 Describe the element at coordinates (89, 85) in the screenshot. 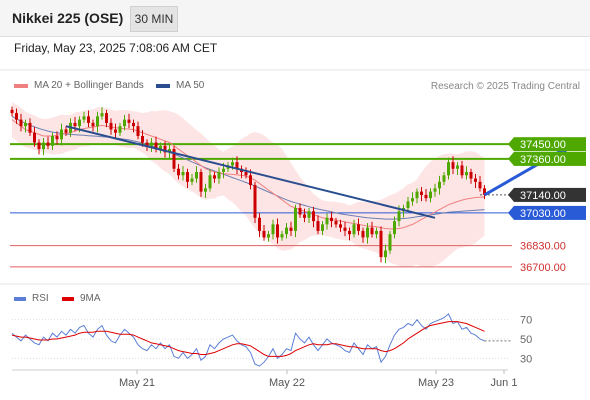

I see `legend-ma20-label: MA 20 + Bollinger Bands` at that location.